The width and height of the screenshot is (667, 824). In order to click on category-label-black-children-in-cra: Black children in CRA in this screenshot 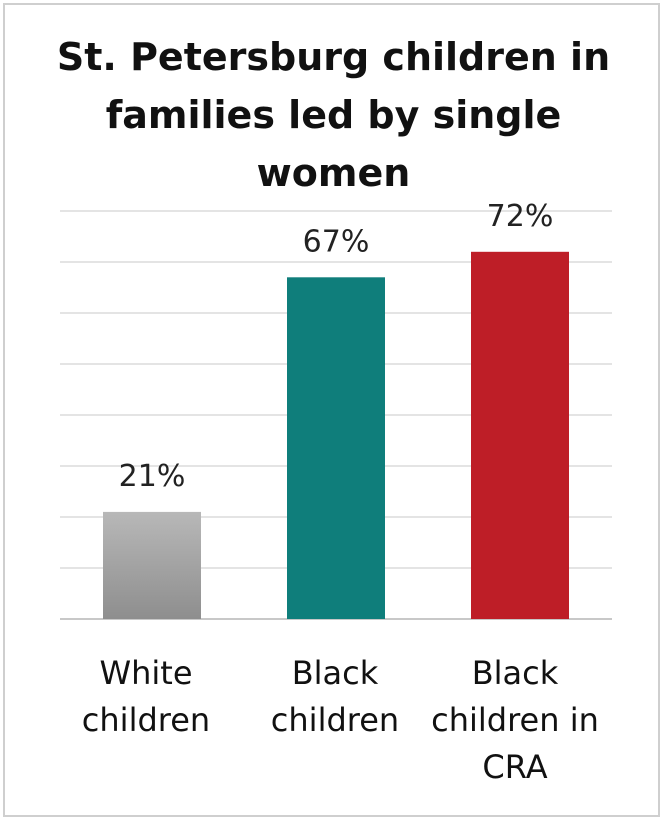, I will do `click(515, 720)`.